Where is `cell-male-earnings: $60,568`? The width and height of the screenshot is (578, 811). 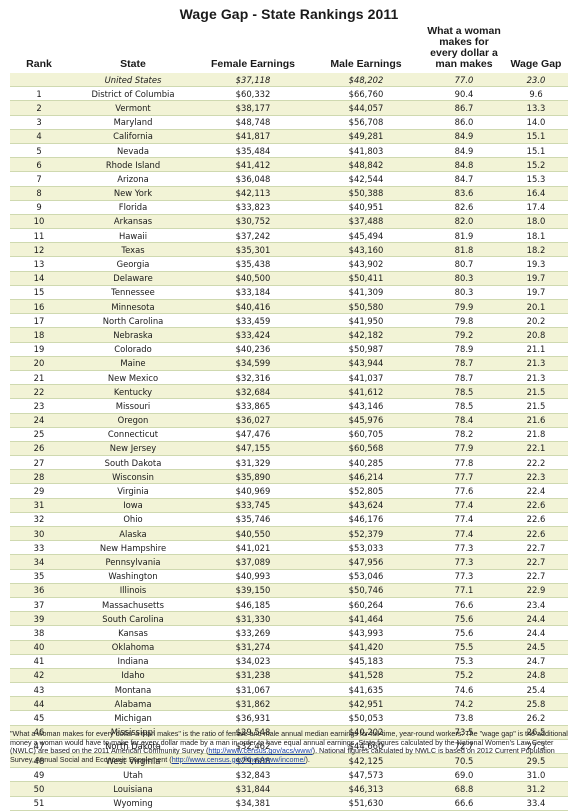 cell-male-earnings: $60,568 is located at coordinates (366, 449).